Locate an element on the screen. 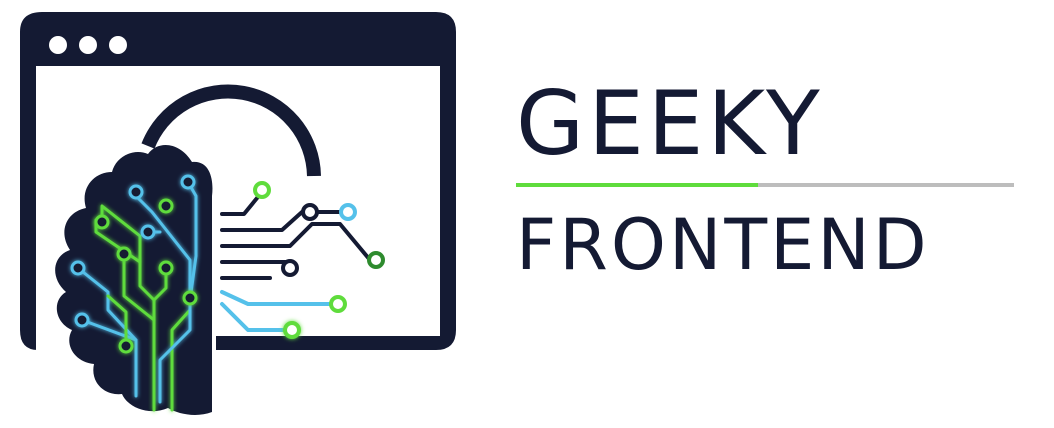 Image resolution: width=1054 pixels, height=428 pixels. brand-name-line-2: FRONTEND is located at coordinates (723, 245).